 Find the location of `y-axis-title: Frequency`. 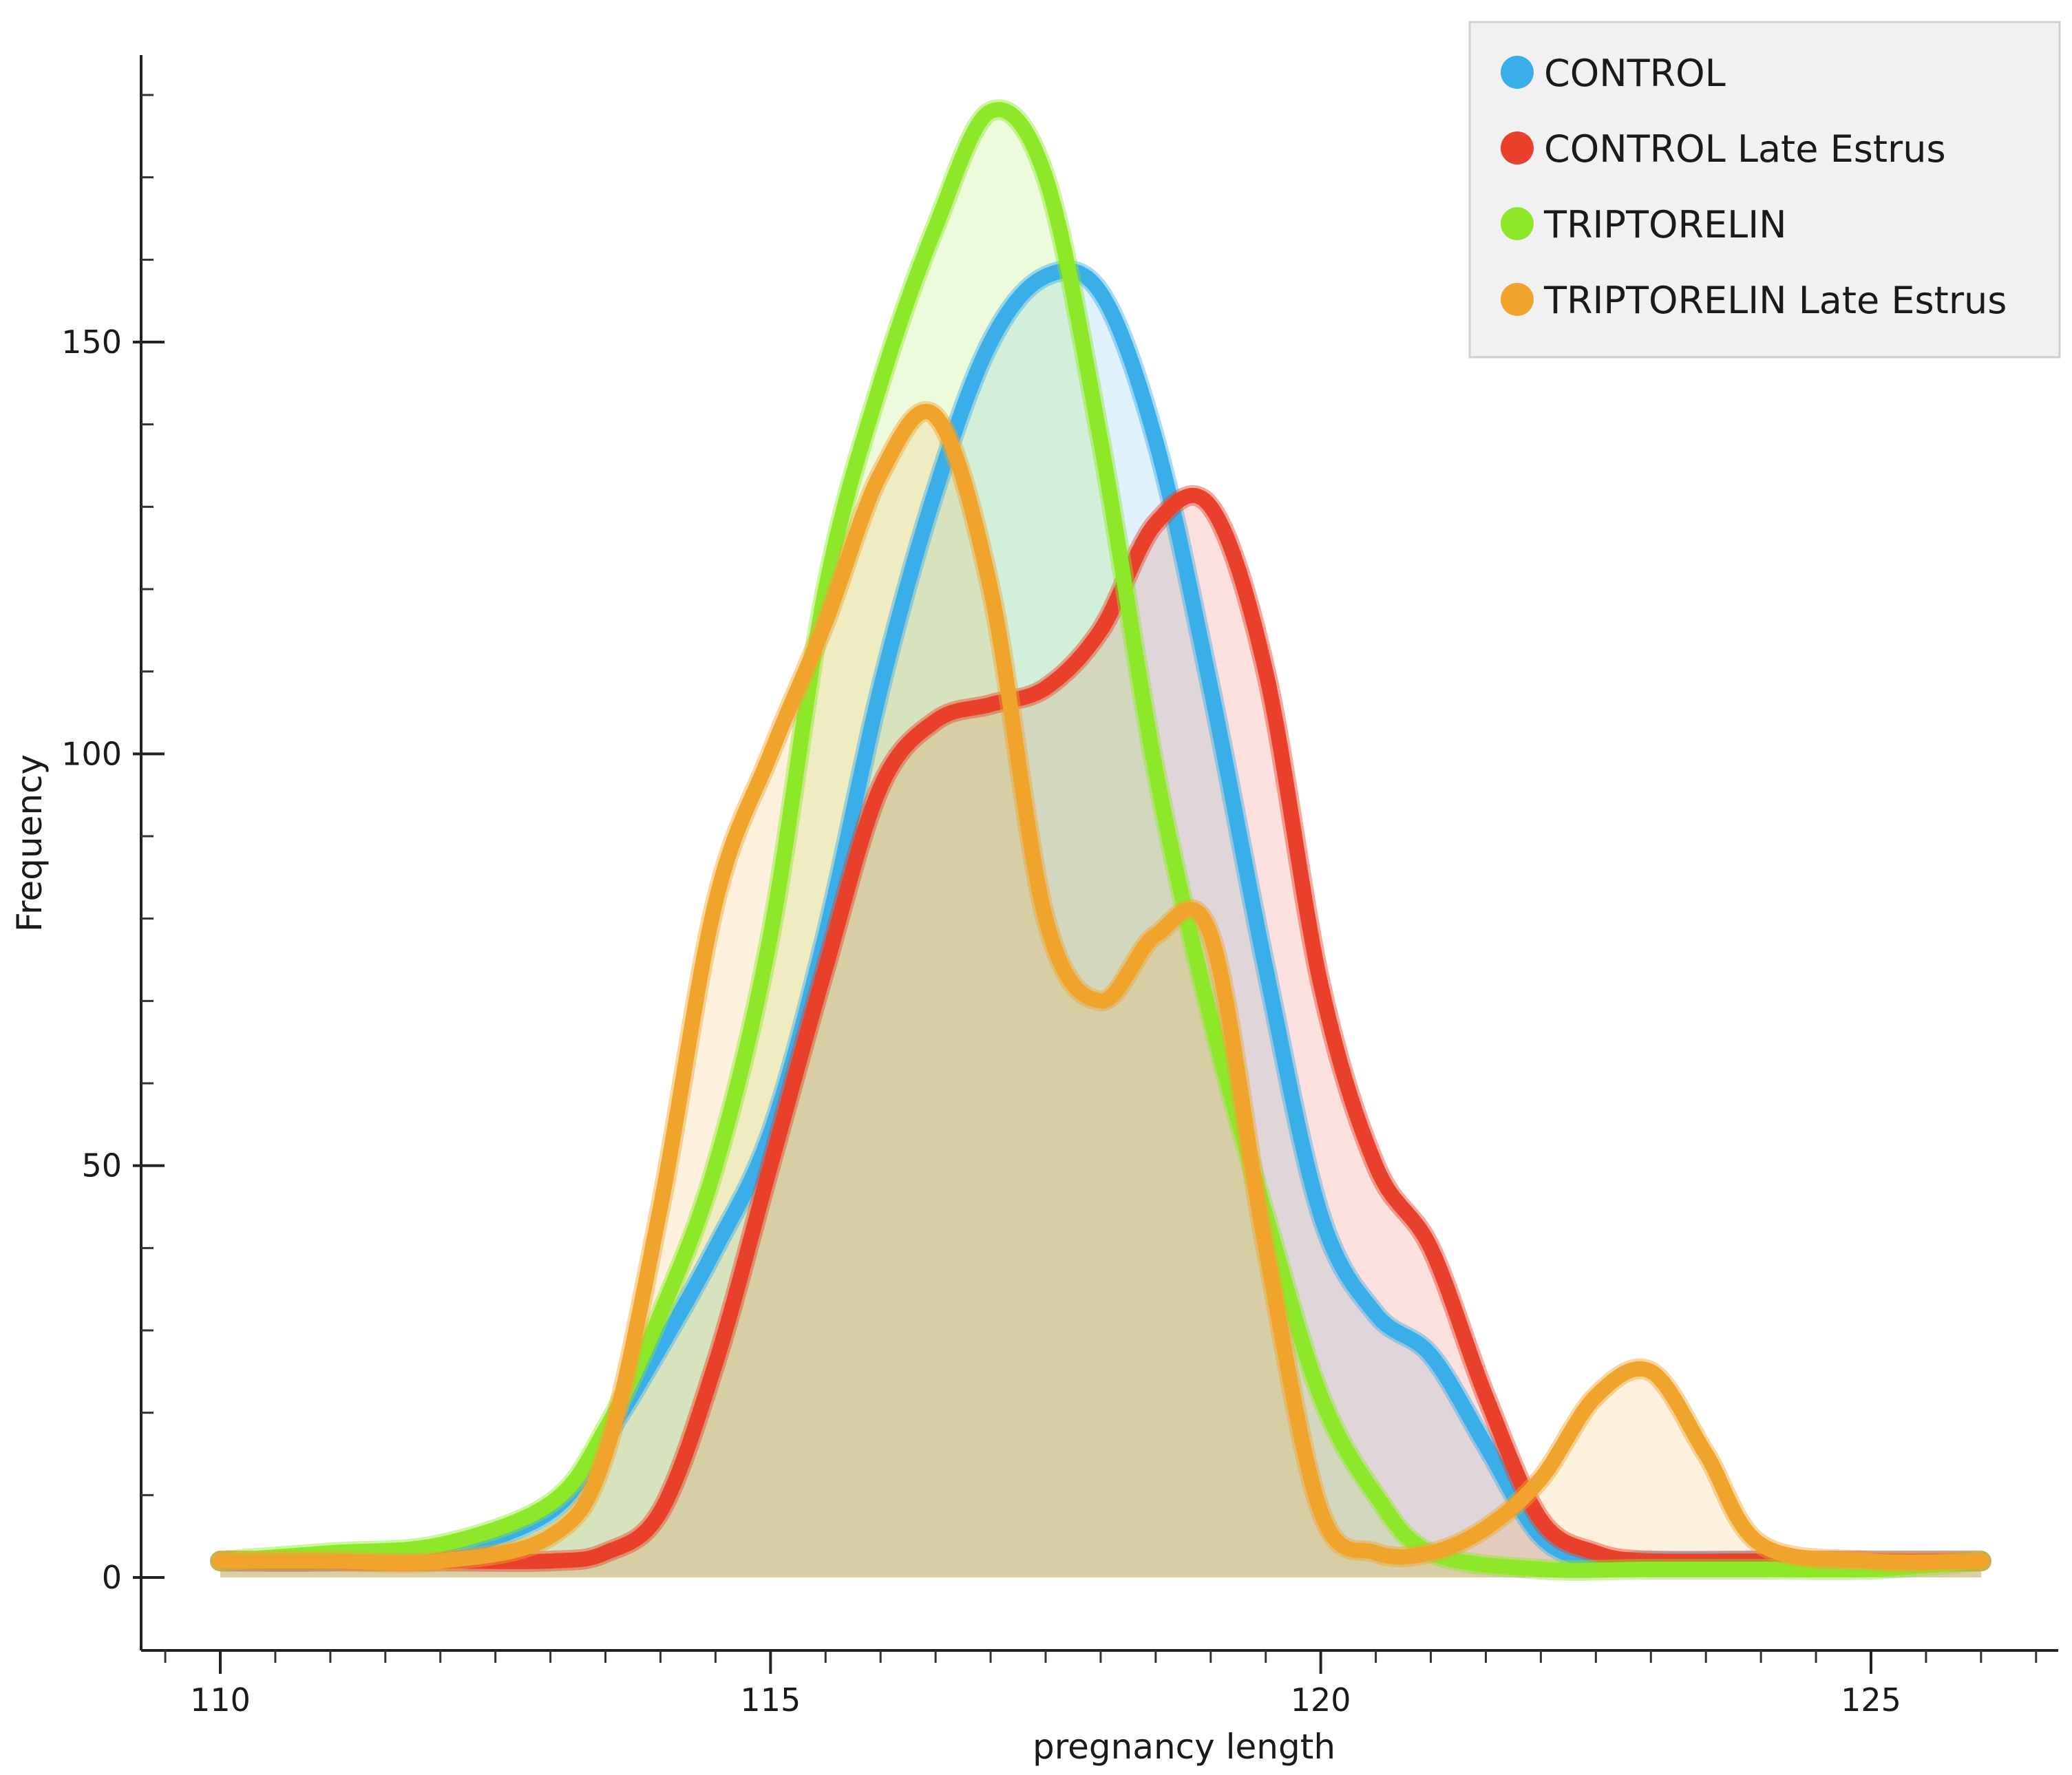

y-axis-title: Frequency is located at coordinates (30, 843).